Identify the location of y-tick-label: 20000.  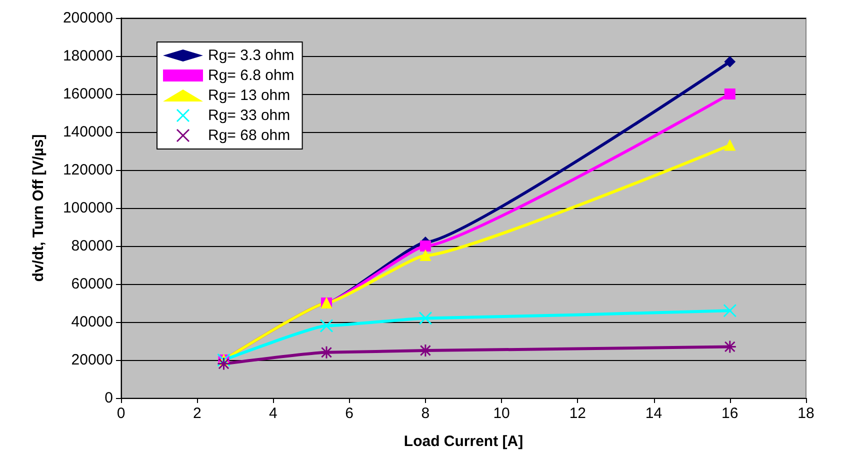
(92, 360).